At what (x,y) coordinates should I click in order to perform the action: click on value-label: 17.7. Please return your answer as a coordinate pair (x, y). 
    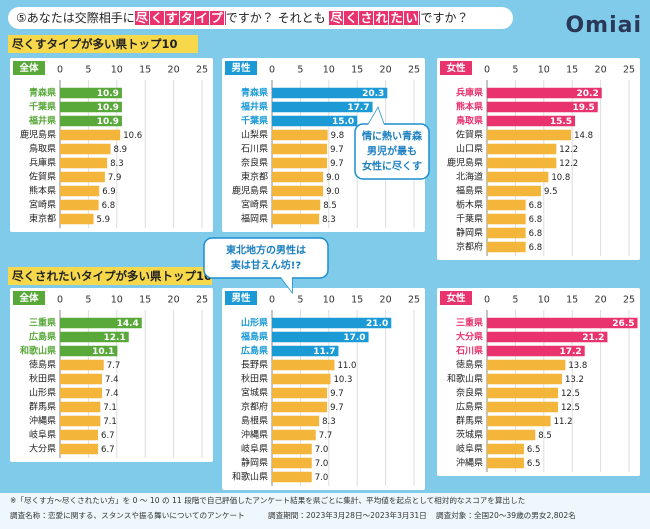
    Looking at the image, I should click on (358, 108).